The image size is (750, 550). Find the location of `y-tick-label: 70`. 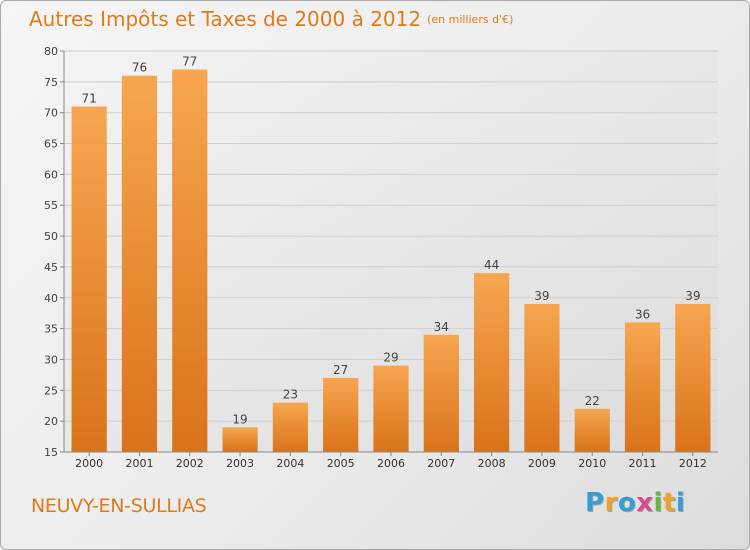

y-tick-label: 70 is located at coordinates (51, 113).